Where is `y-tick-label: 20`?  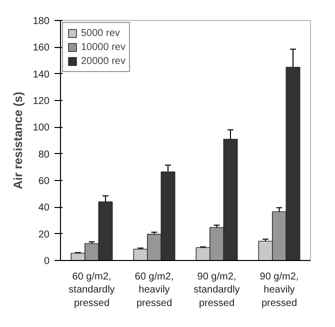
y-tick-label: 20 is located at coordinates (44, 234).